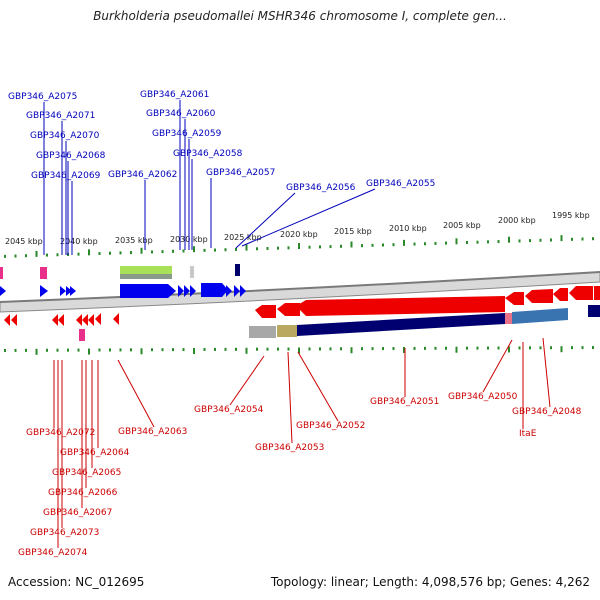  Describe the element at coordinates (514, 298) in the screenshot. I see `arrow-rev-2050` at that location.